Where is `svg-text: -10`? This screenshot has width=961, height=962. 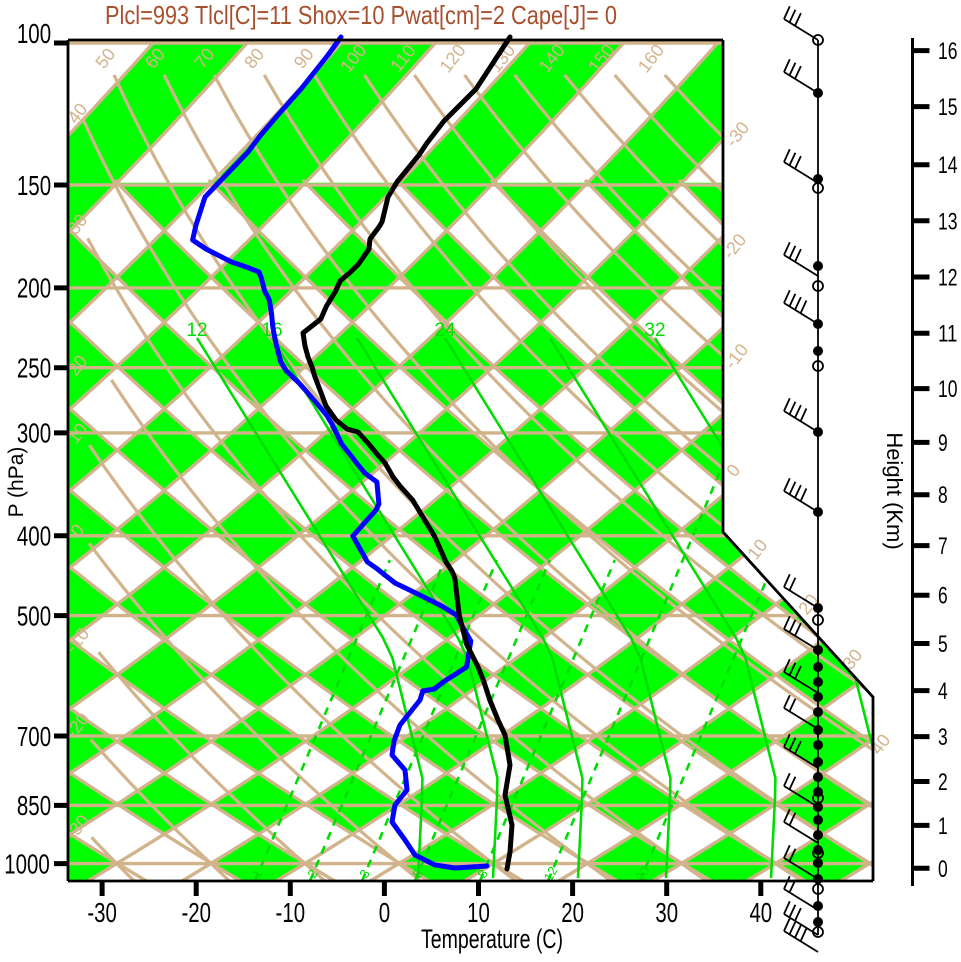
svg-text: -10 is located at coordinates (291, 912).